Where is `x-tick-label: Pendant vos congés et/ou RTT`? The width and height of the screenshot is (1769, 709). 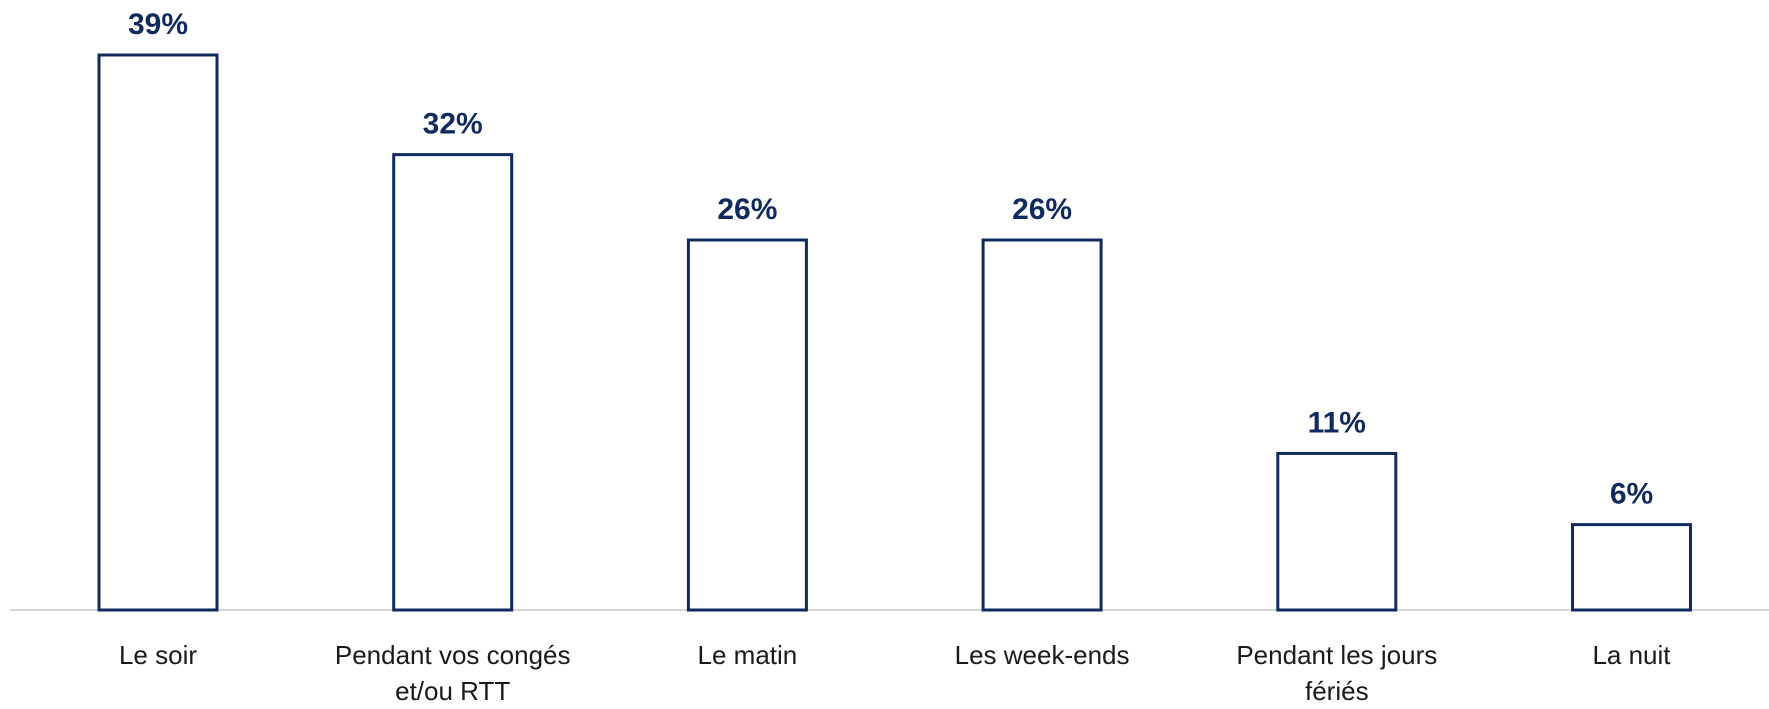 x-tick-label: Pendant vos congés et/ou RTT is located at coordinates (452, 673).